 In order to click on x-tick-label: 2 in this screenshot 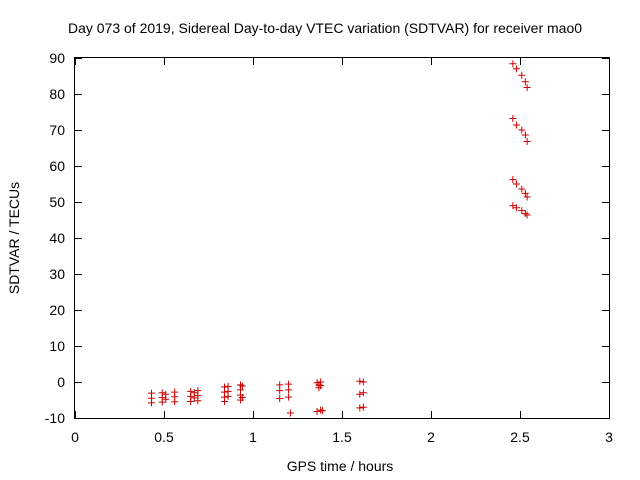, I will do `click(431, 437)`.